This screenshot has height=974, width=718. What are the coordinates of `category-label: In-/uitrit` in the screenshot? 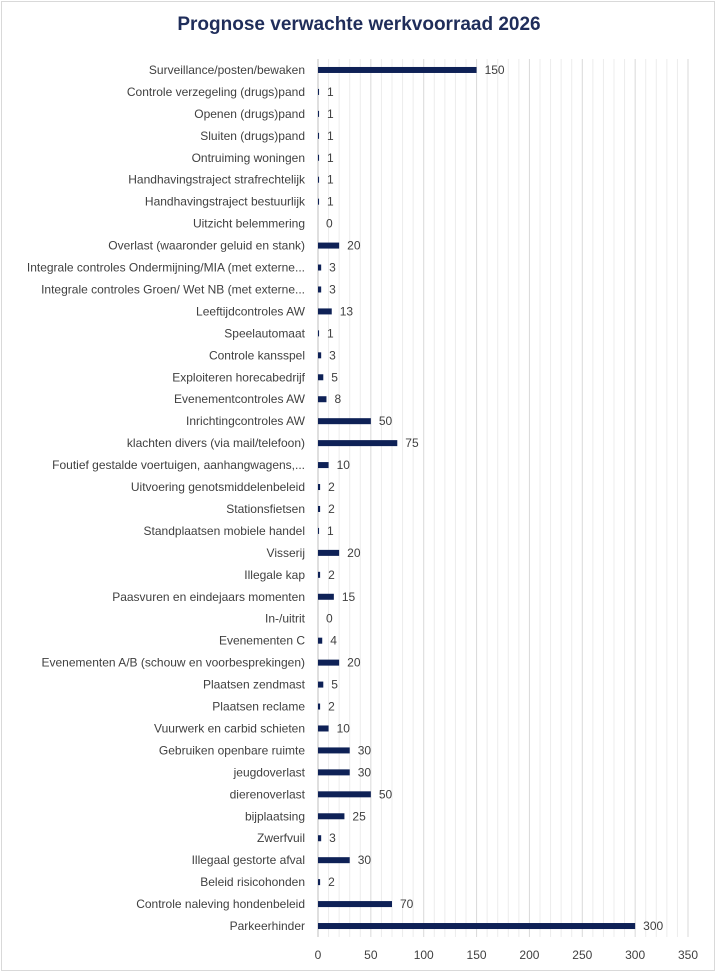 It's located at (285, 619).